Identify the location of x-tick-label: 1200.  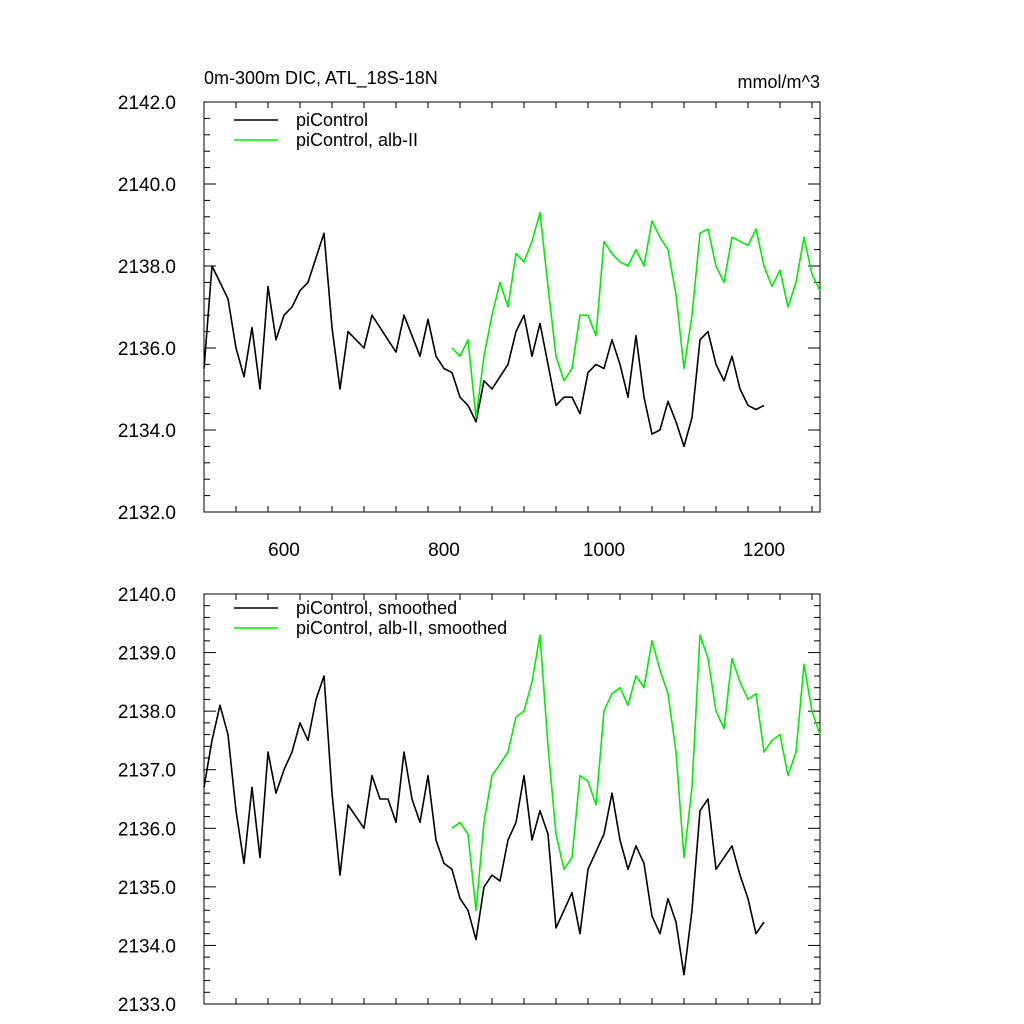
(764, 550).